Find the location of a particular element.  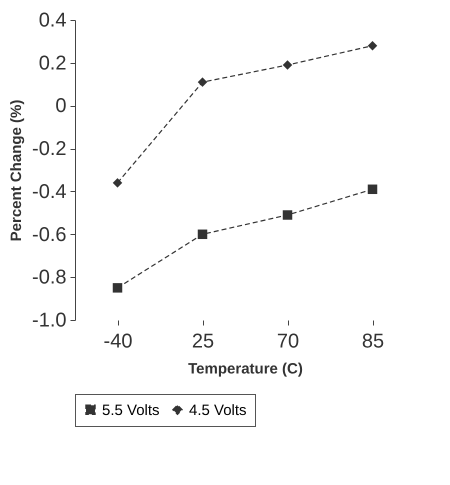

y-tick-label: 0 is located at coordinates (60, 106).